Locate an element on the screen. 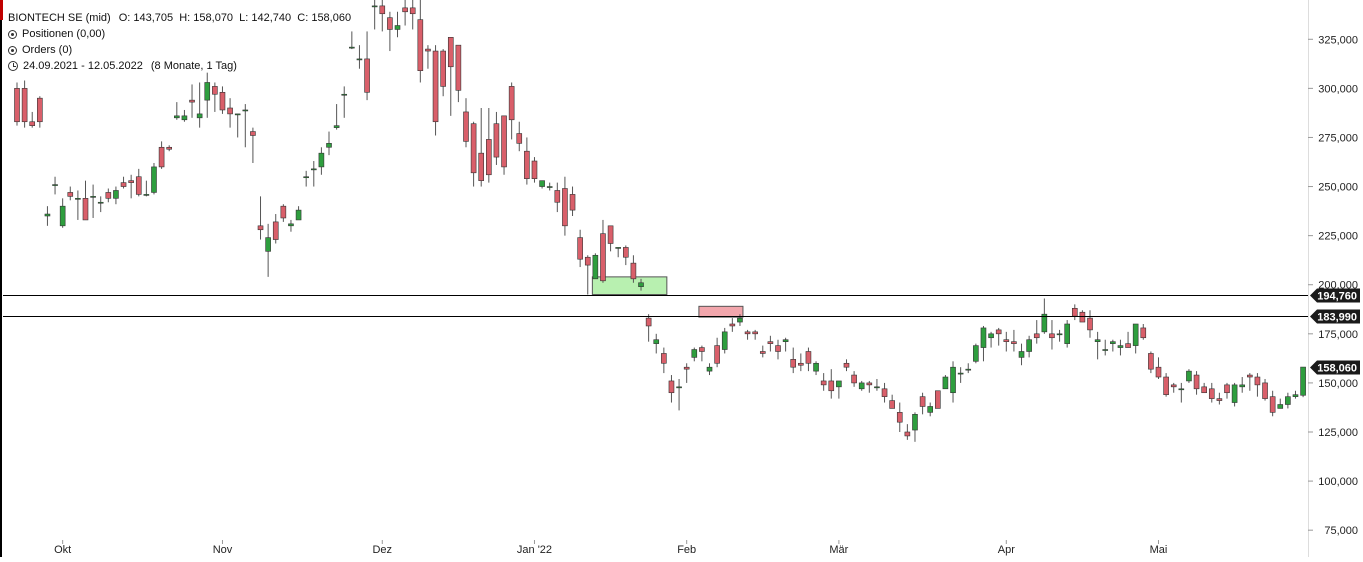  positions-label: Positionen (0,00) is located at coordinates (64, 34).